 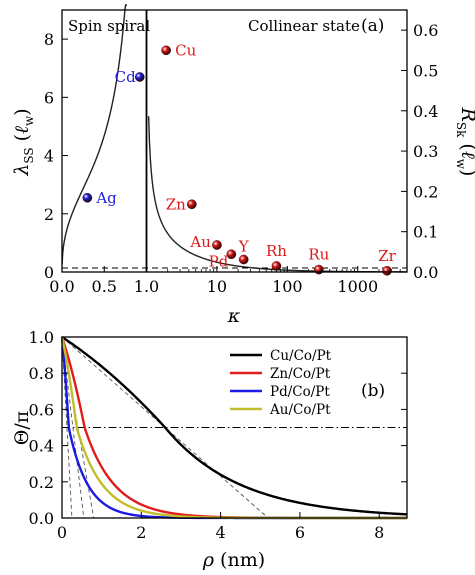 What do you see at coordinates (281, 383) in the screenshot?
I see `legend: Cu/Co/Pt Zn/Co/Pt Pd/Co/Pt Au/Co/Pt` at bounding box center [281, 383].